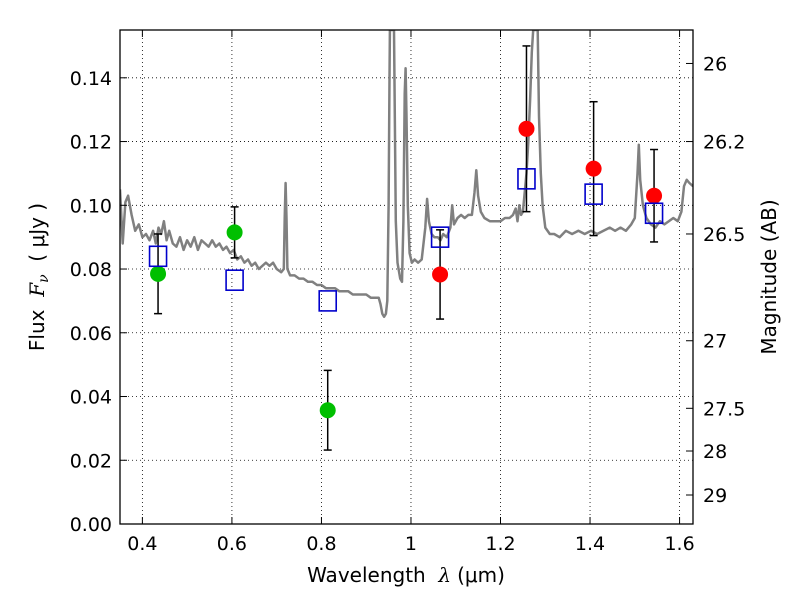  Describe the element at coordinates (321, 544) in the screenshot. I see `x-tick-label: 0.8` at that location.